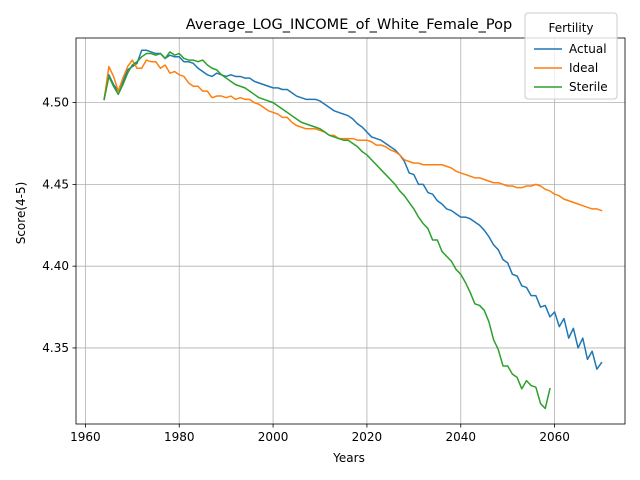 This screenshot has width=640, height=480. Describe the element at coordinates (55, 266) in the screenshot. I see `y-tick-label: 4.40` at that location.